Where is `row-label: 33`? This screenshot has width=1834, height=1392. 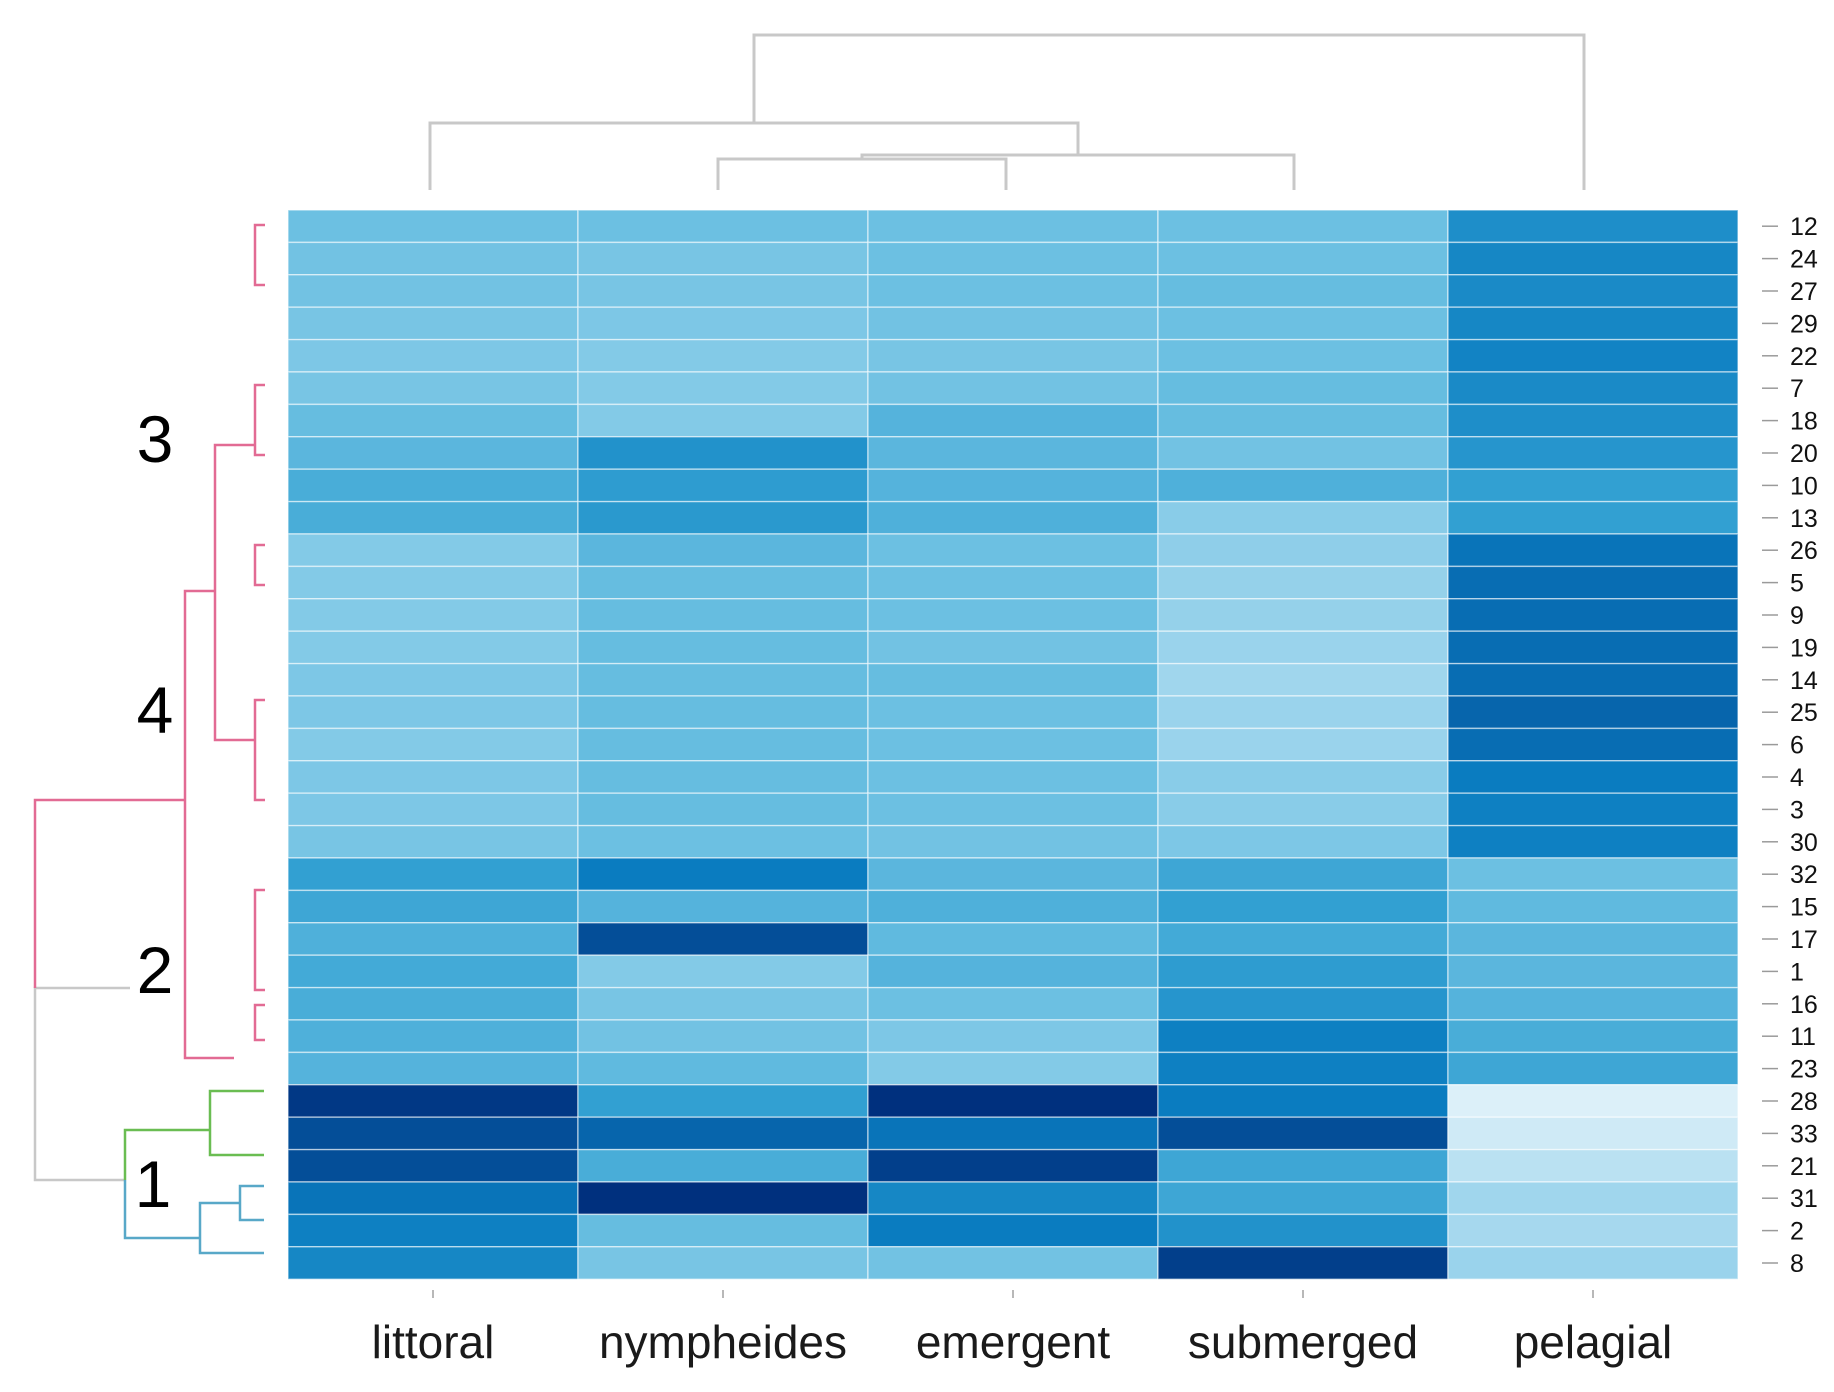 row-label: 33 is located at coordinates (1804, 1134).